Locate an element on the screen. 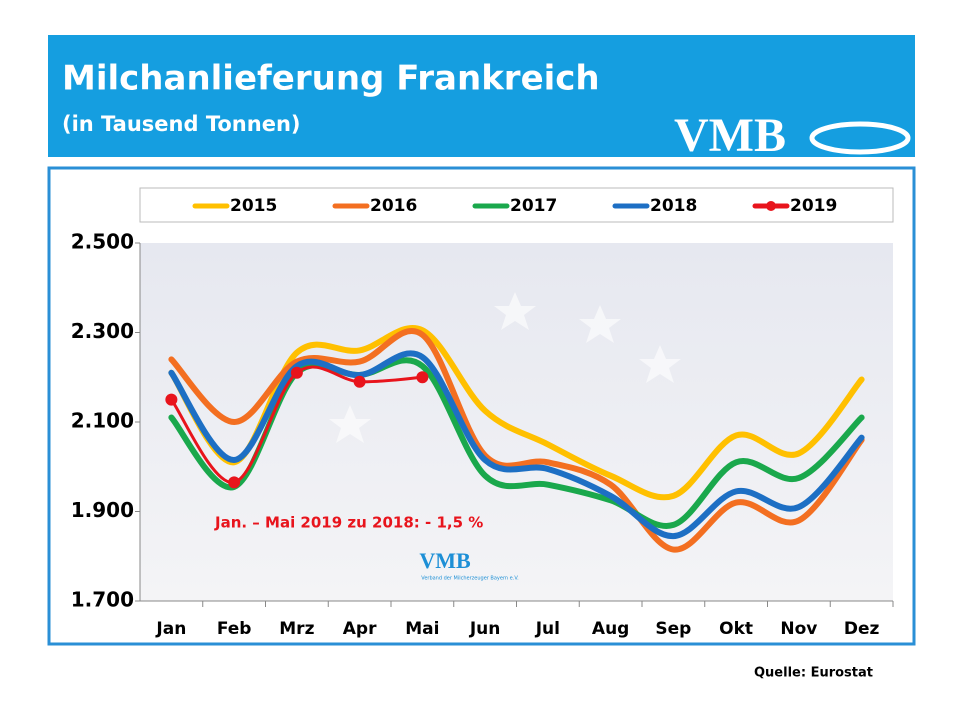  y-tick-label: 1.900 is located at coordinates (102, 510).